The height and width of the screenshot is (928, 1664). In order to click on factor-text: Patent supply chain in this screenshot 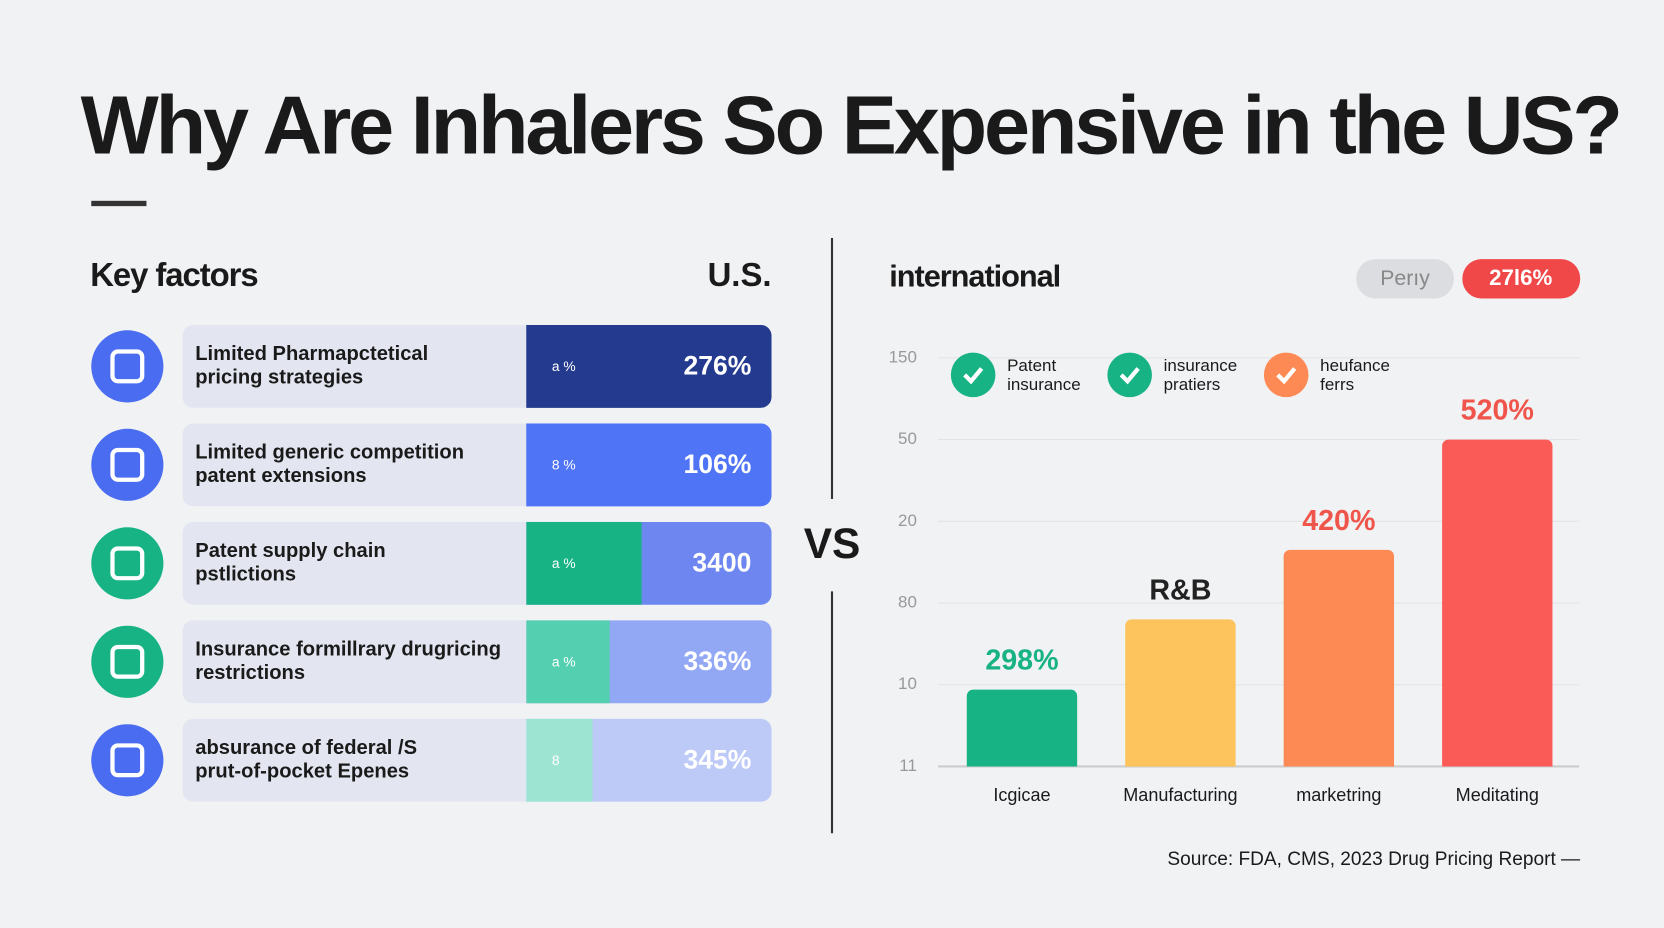, I will do `click(290, 551)`.